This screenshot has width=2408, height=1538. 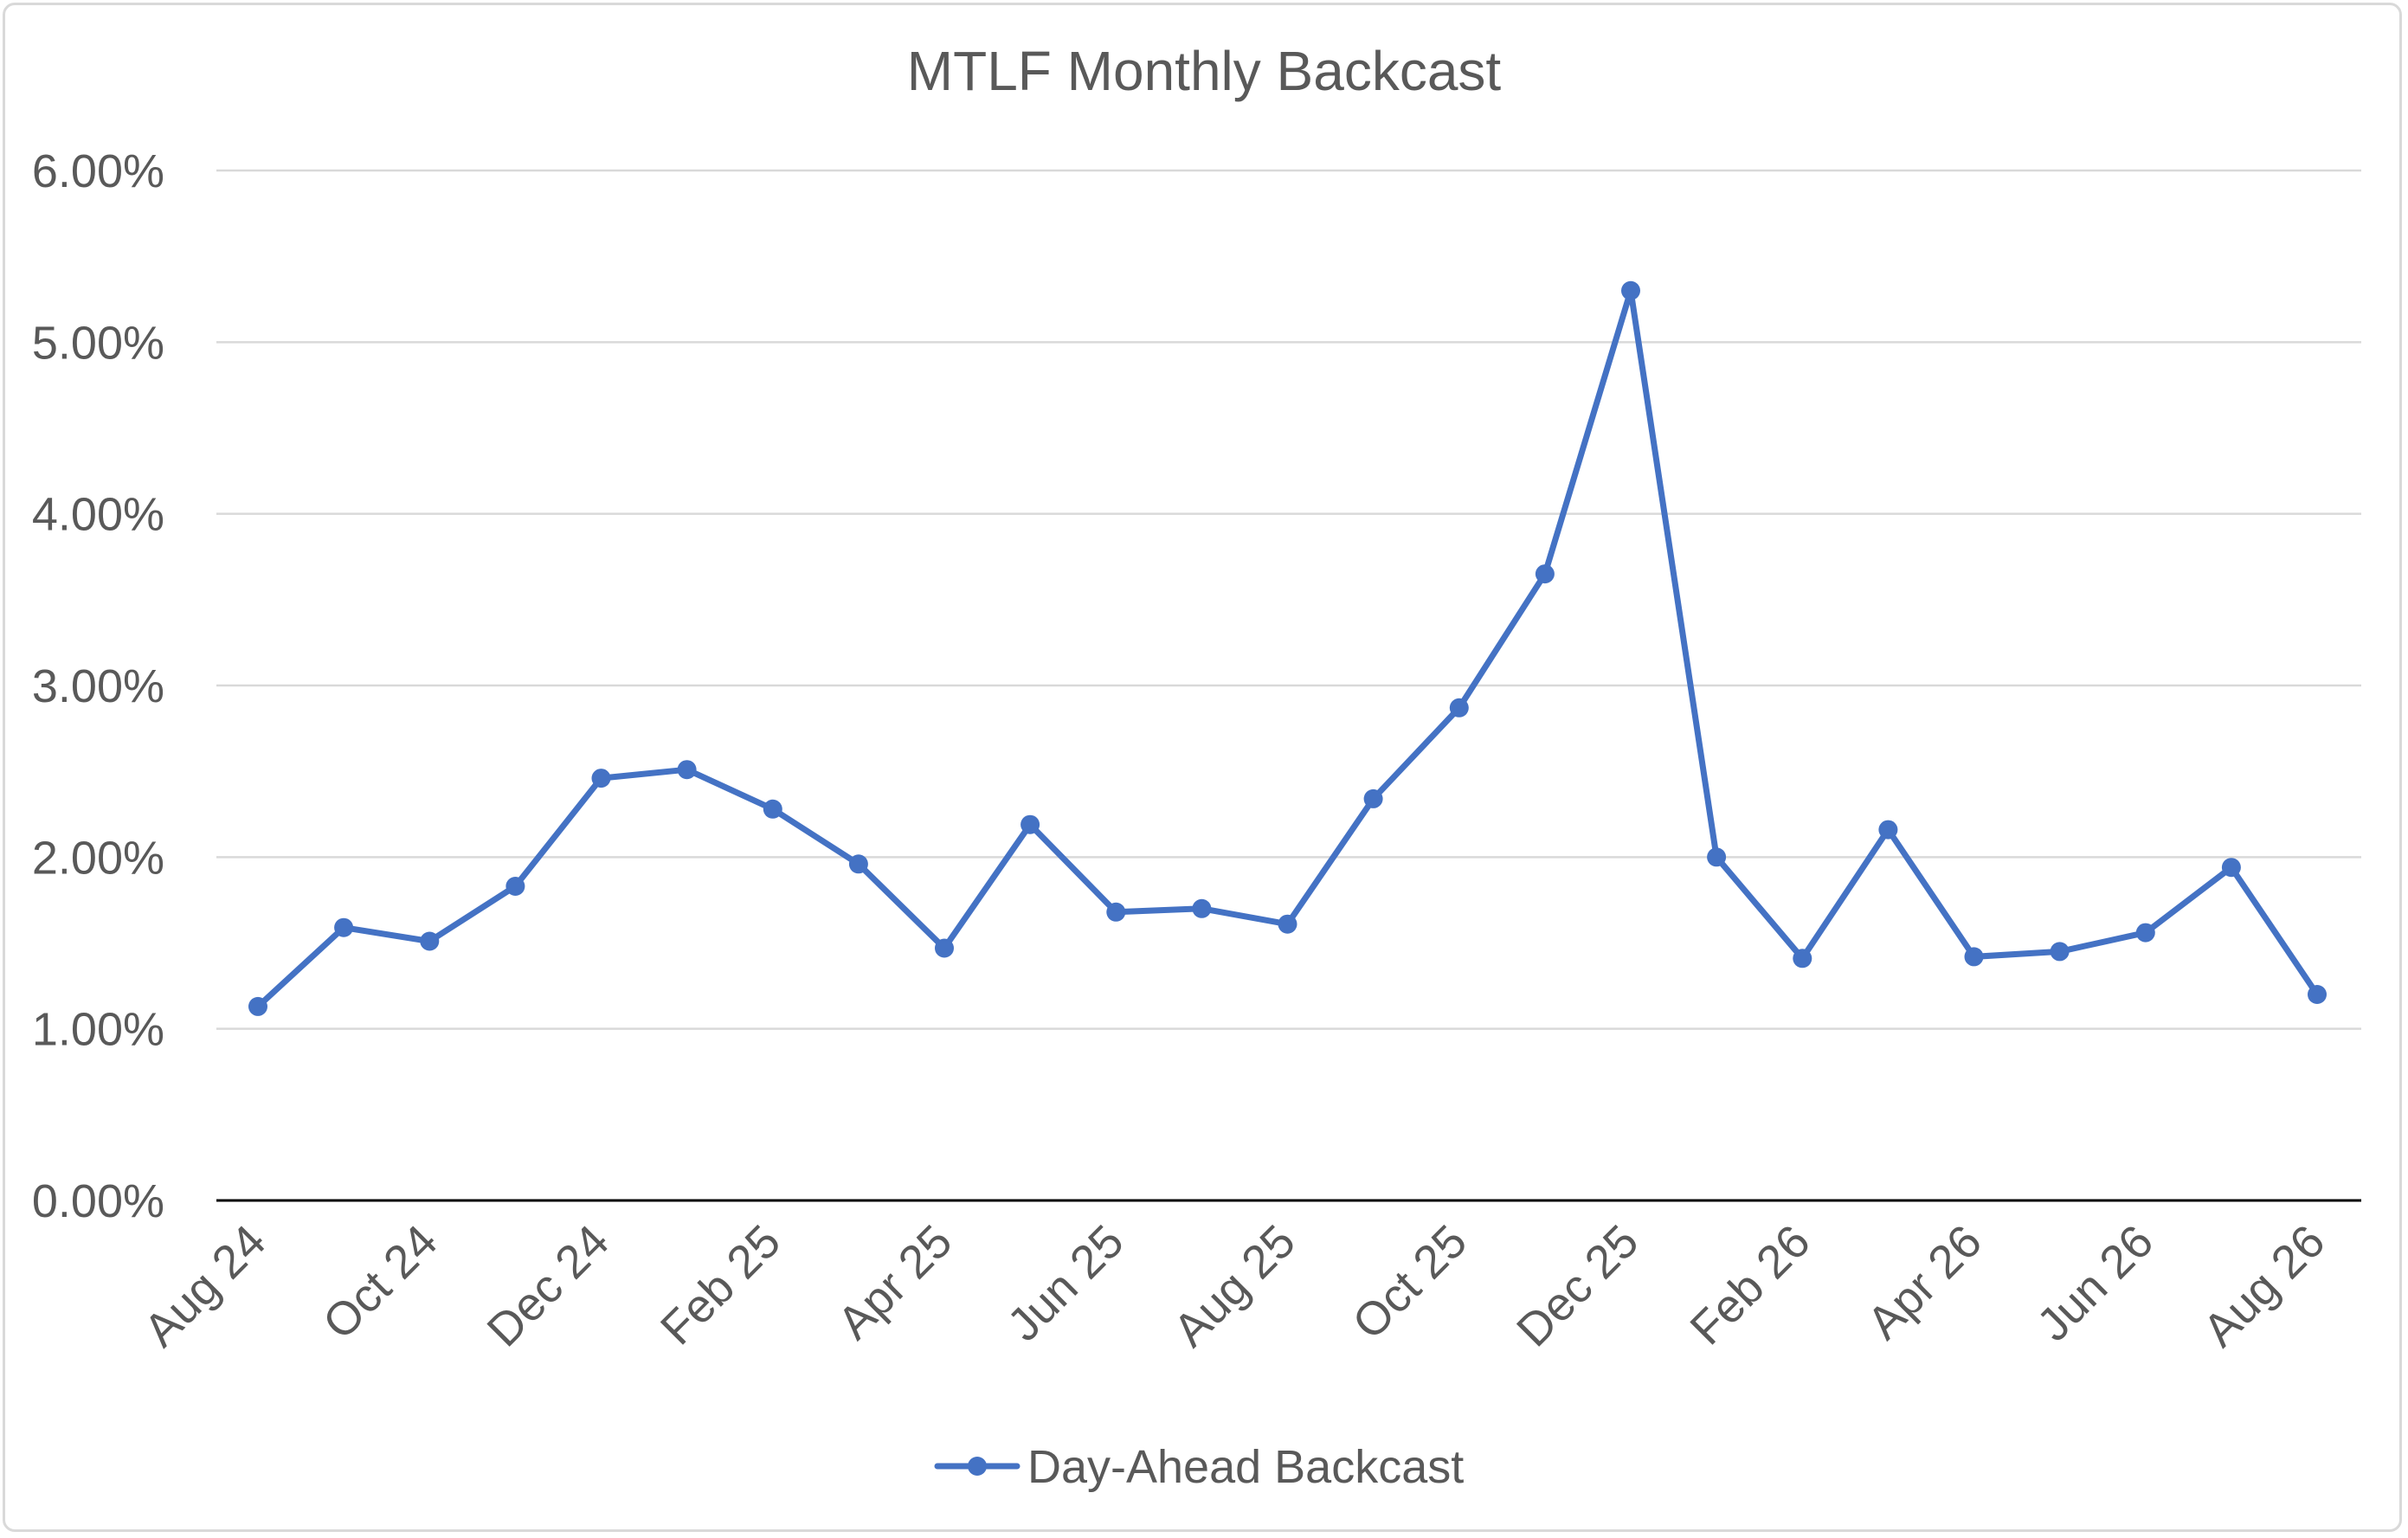 What do you see at coordinates (1925, 1282) in the screenshot?
I see `x-tick-label: Apr 26` at bounding box center [1925, 1282].